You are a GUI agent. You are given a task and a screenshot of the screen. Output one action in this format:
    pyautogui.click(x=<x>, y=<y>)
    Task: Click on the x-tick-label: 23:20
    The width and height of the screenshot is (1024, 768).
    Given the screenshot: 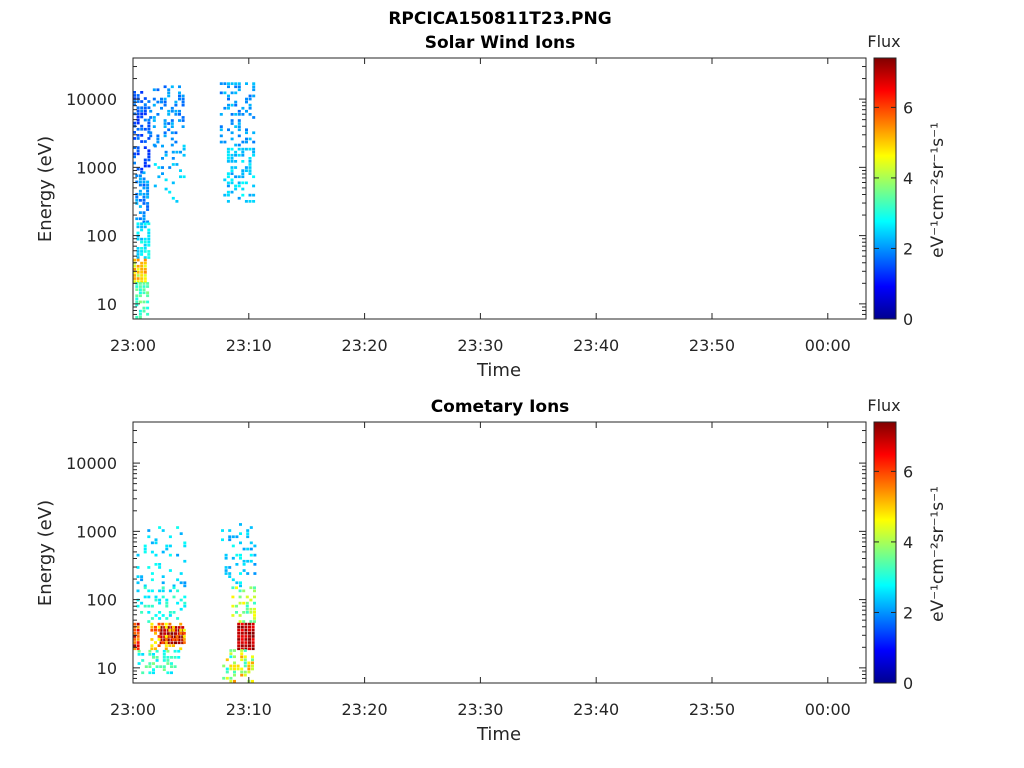 What is the action you would take?
    pyautogui.click(x=365, y=345)
    